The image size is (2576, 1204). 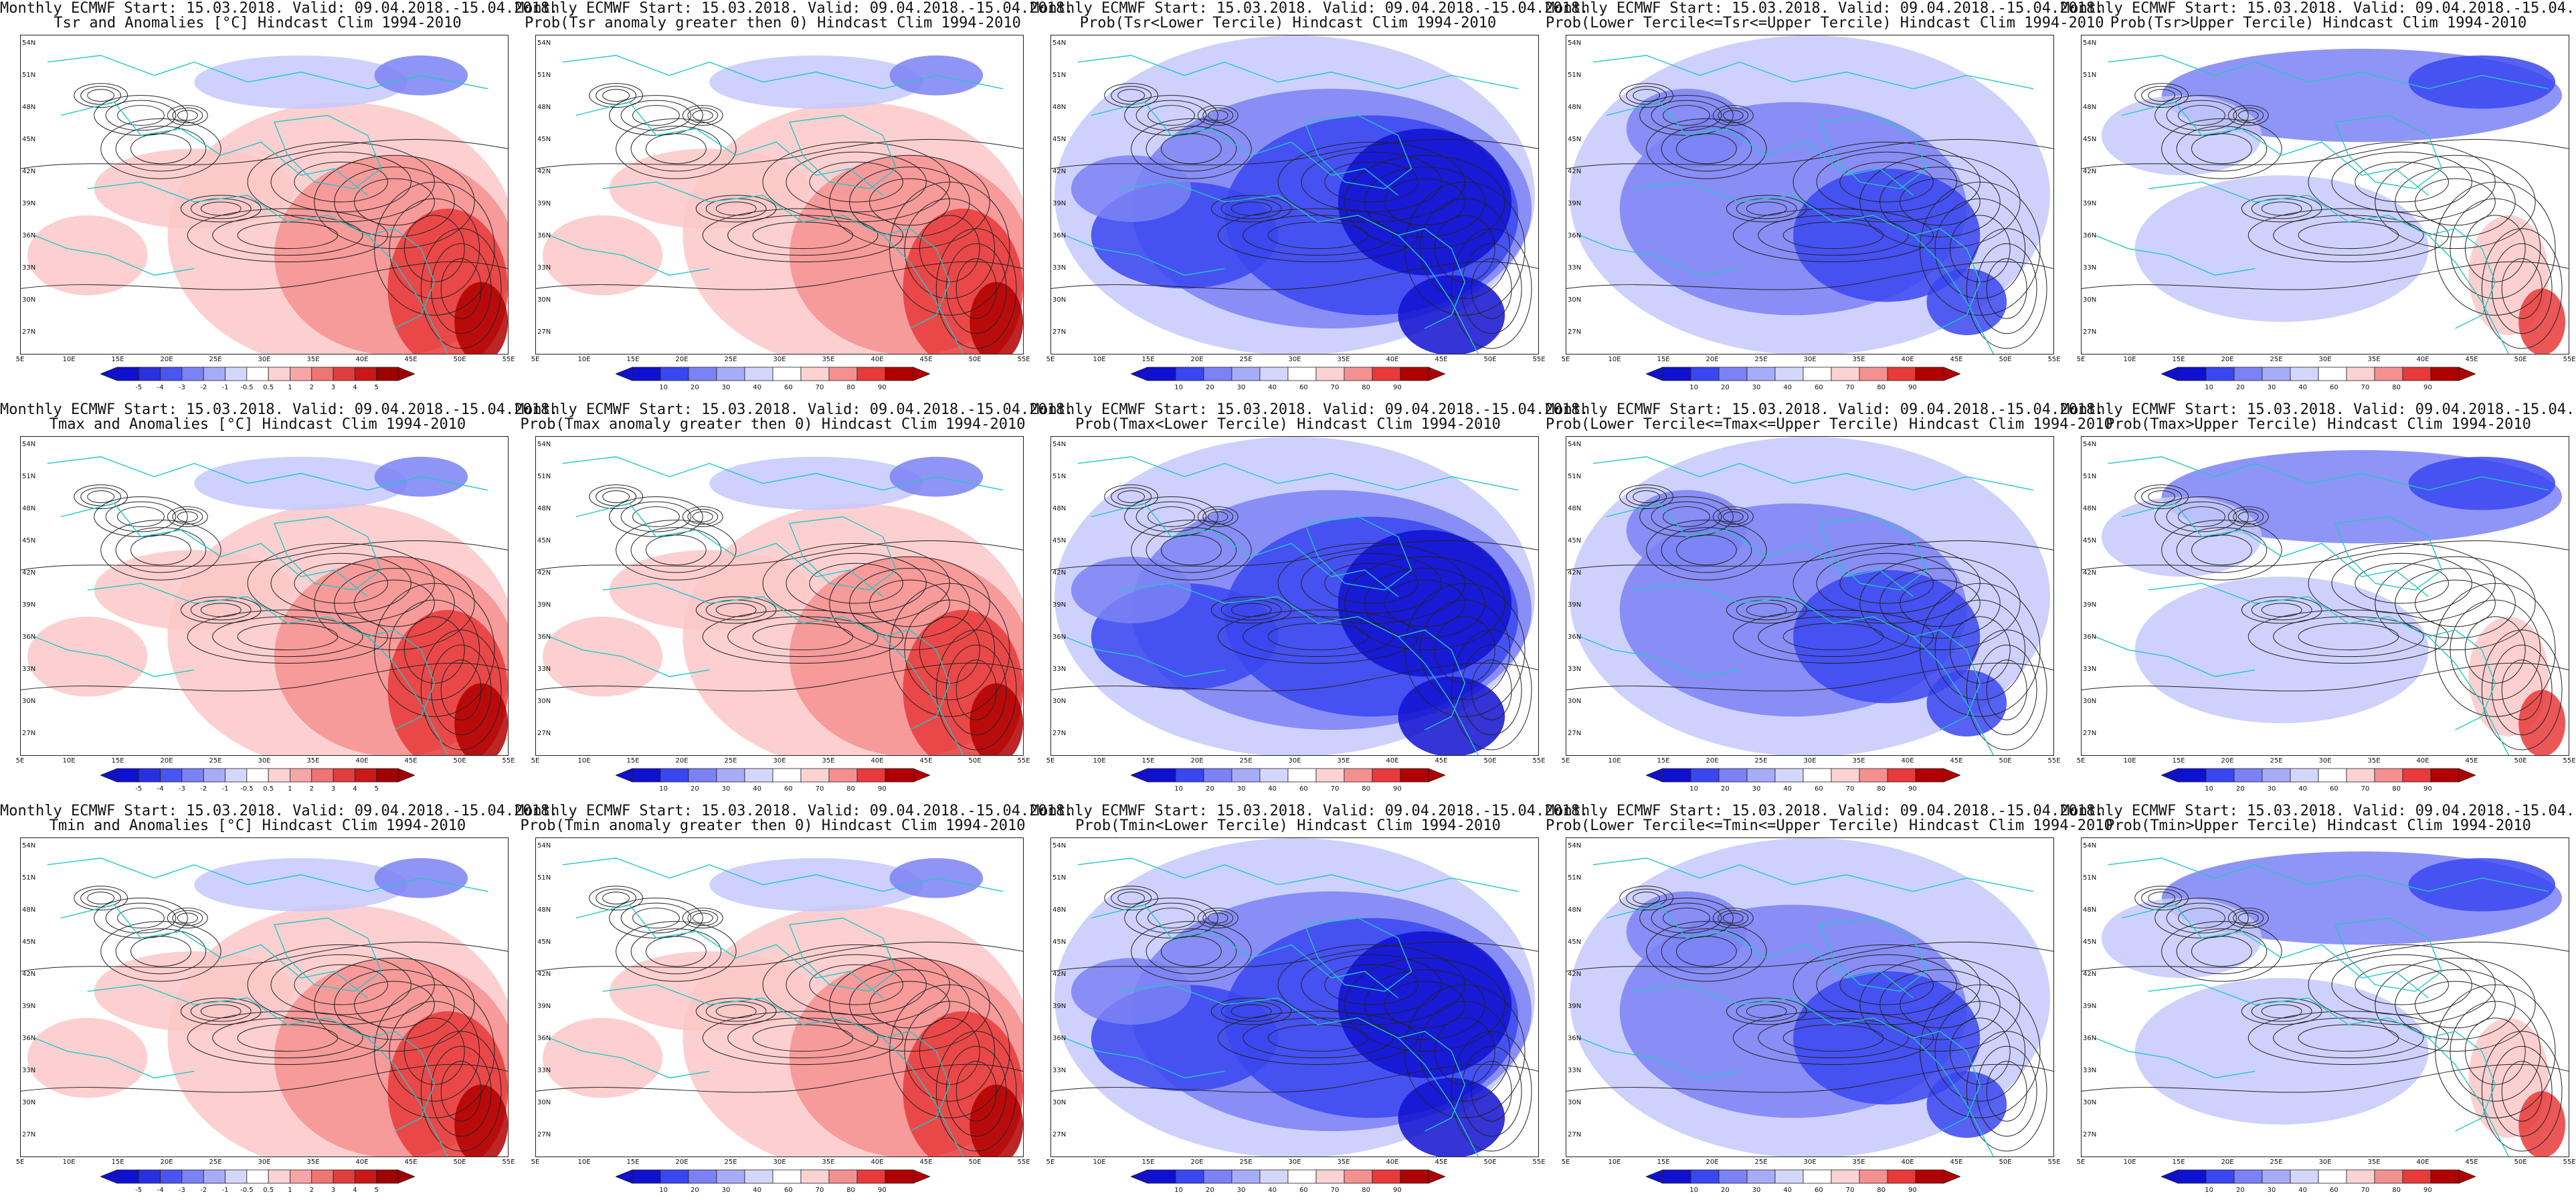 I want to click on latitude-label: 54N, so click(x=1575, y=845).